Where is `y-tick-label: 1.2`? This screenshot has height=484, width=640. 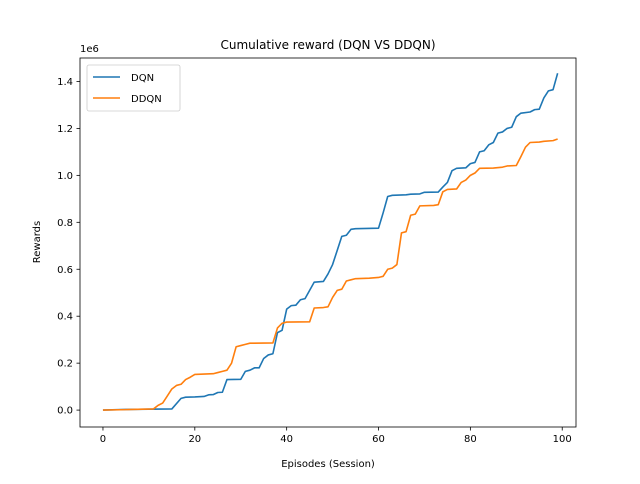 y-tick-label: 1.2 is located at coordinates (65, 129).